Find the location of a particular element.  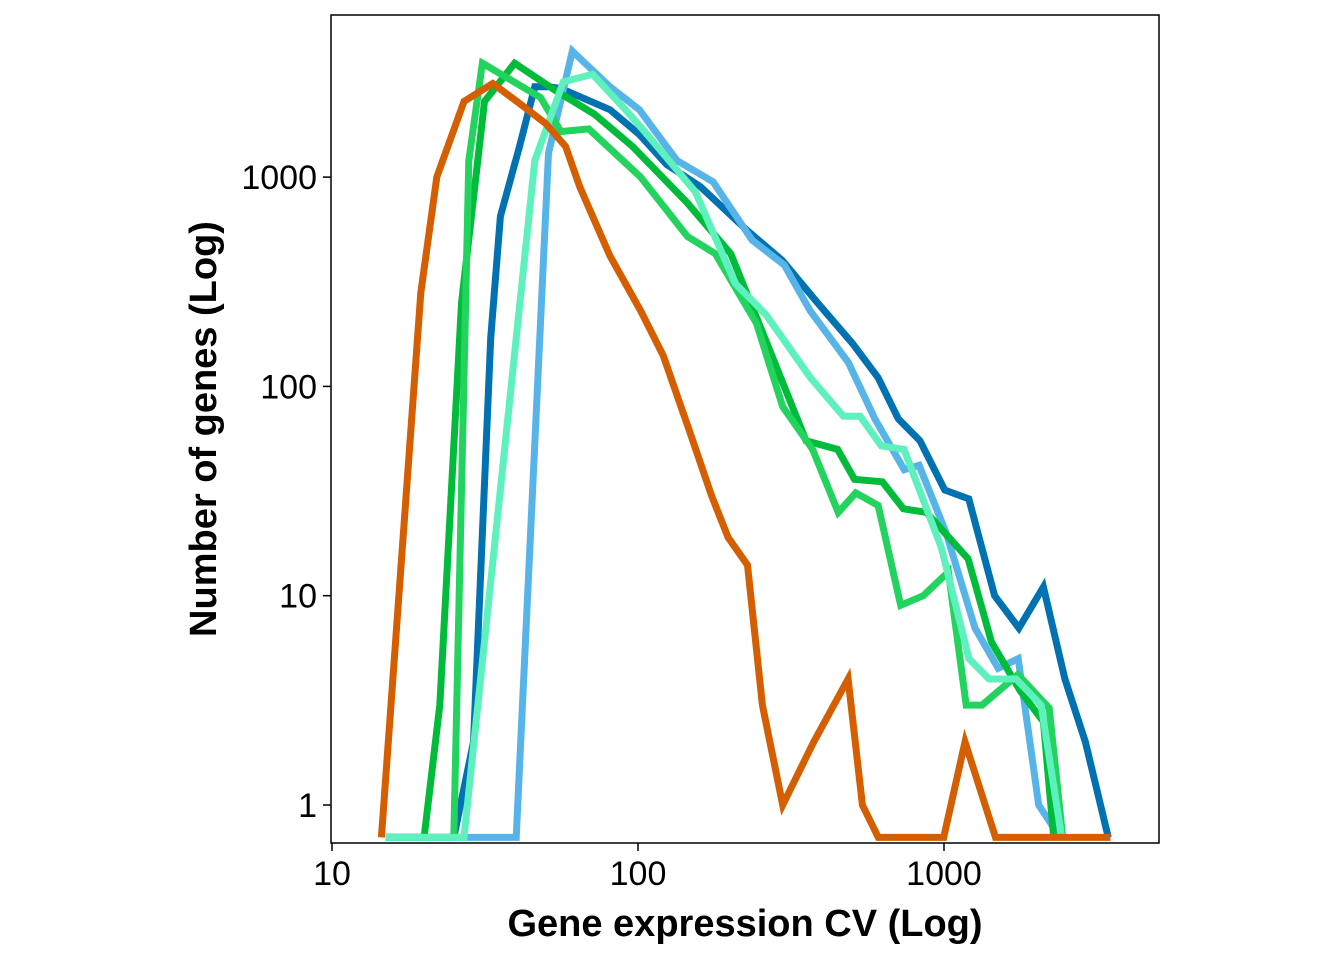

x-tick-label: 100 is located at coordinates (638, 874).